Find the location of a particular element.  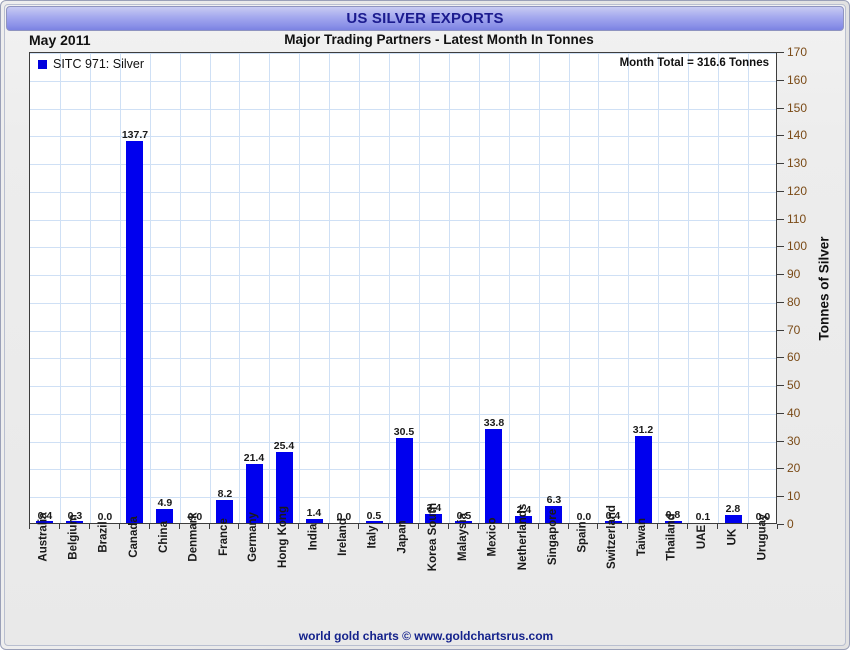

bar-value-label: 0.4 is located at coordinates (45, 516).